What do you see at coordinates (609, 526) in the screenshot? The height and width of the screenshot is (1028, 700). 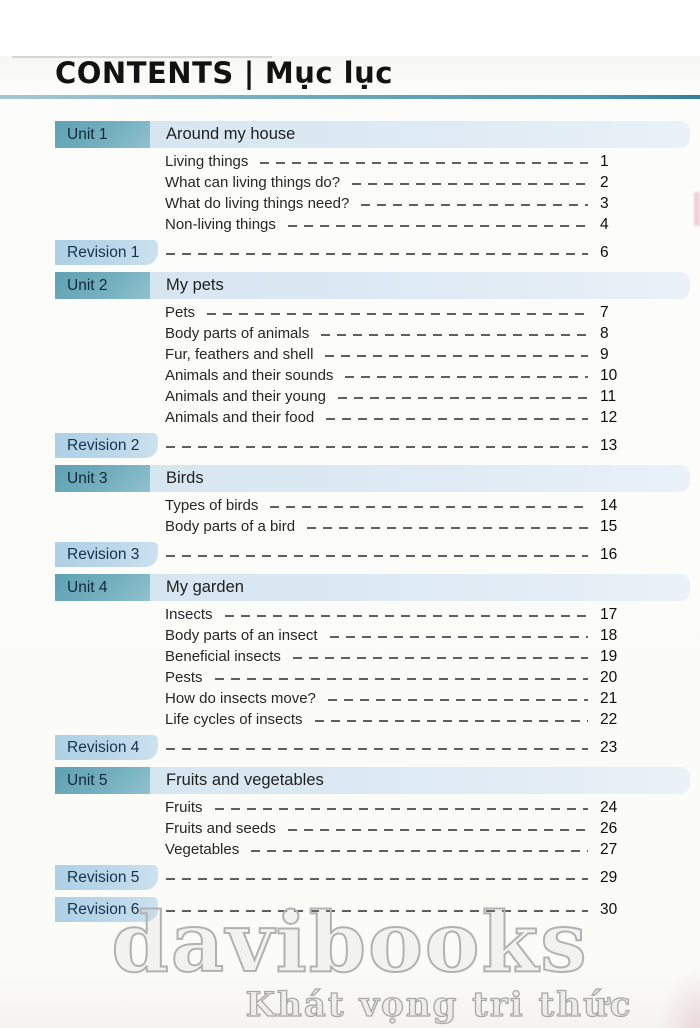 I see `entry-page: 15` at bounding box center [609, 526].